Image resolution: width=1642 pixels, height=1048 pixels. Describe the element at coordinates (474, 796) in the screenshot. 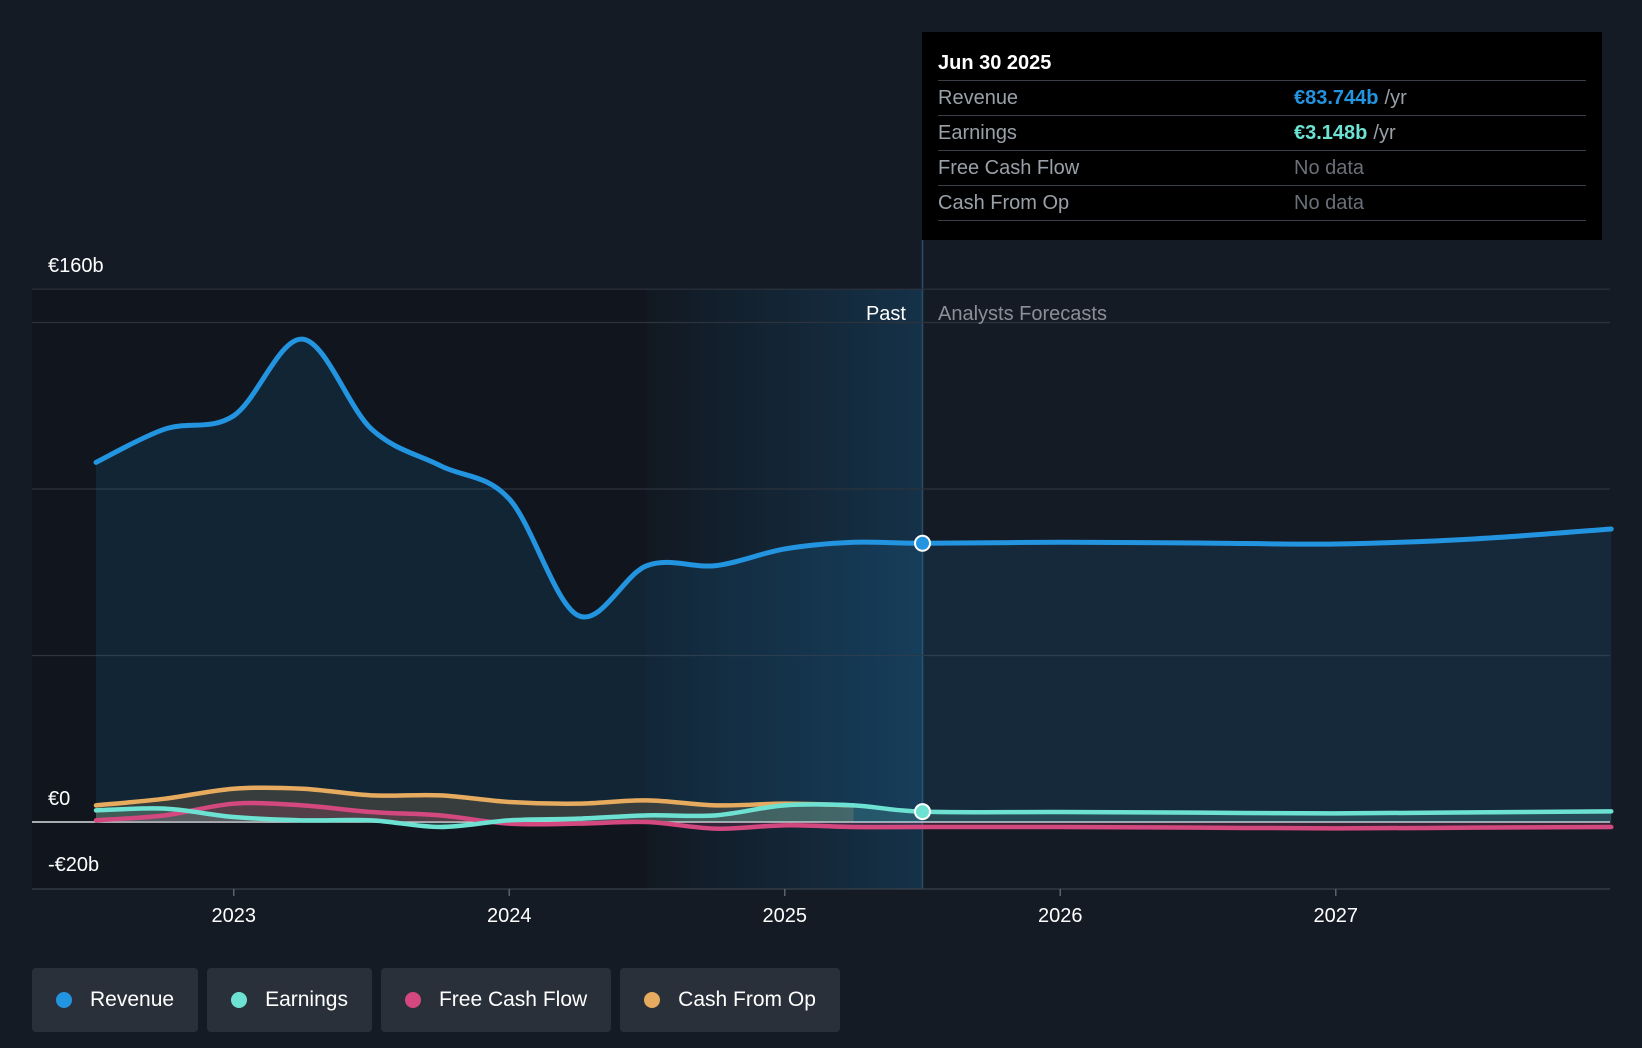

I see `cash-from-op-line` at that location.